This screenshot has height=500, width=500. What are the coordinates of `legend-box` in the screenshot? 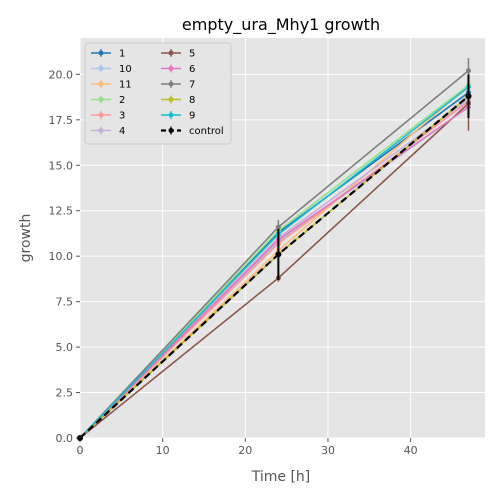 It's located at (158, 93).